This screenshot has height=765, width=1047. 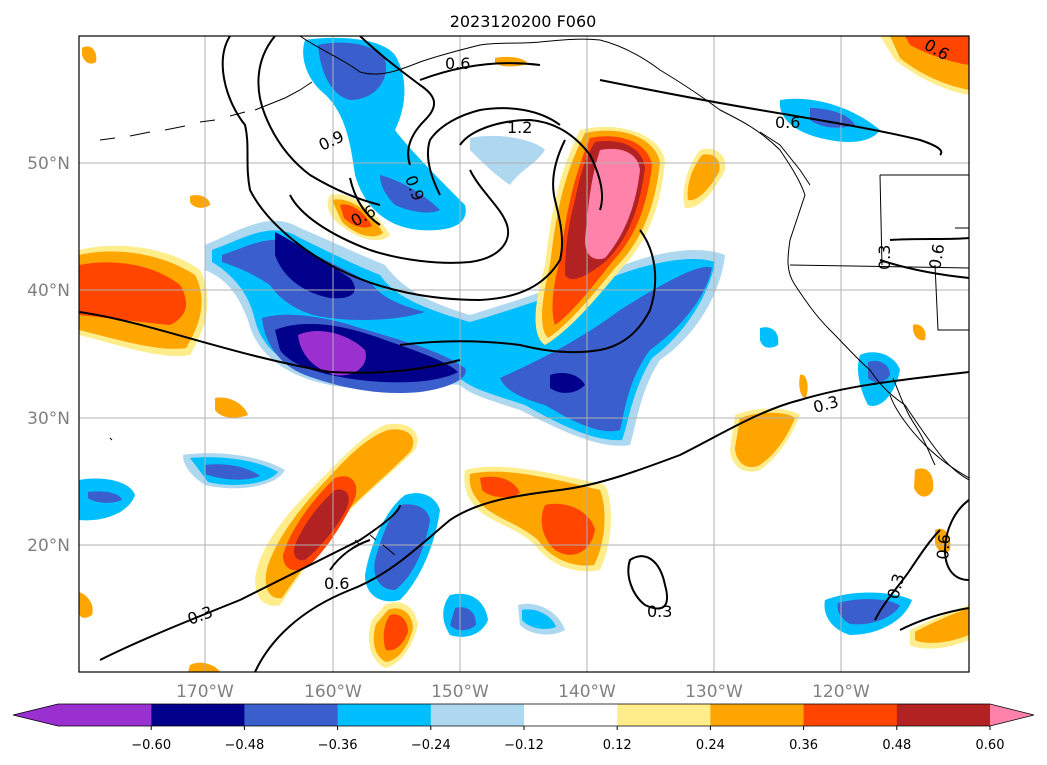 What do you see at coordinates (48, 291) in the screenshot?
I see `latitude-label: 40°N` at bounding box center [48, 291].